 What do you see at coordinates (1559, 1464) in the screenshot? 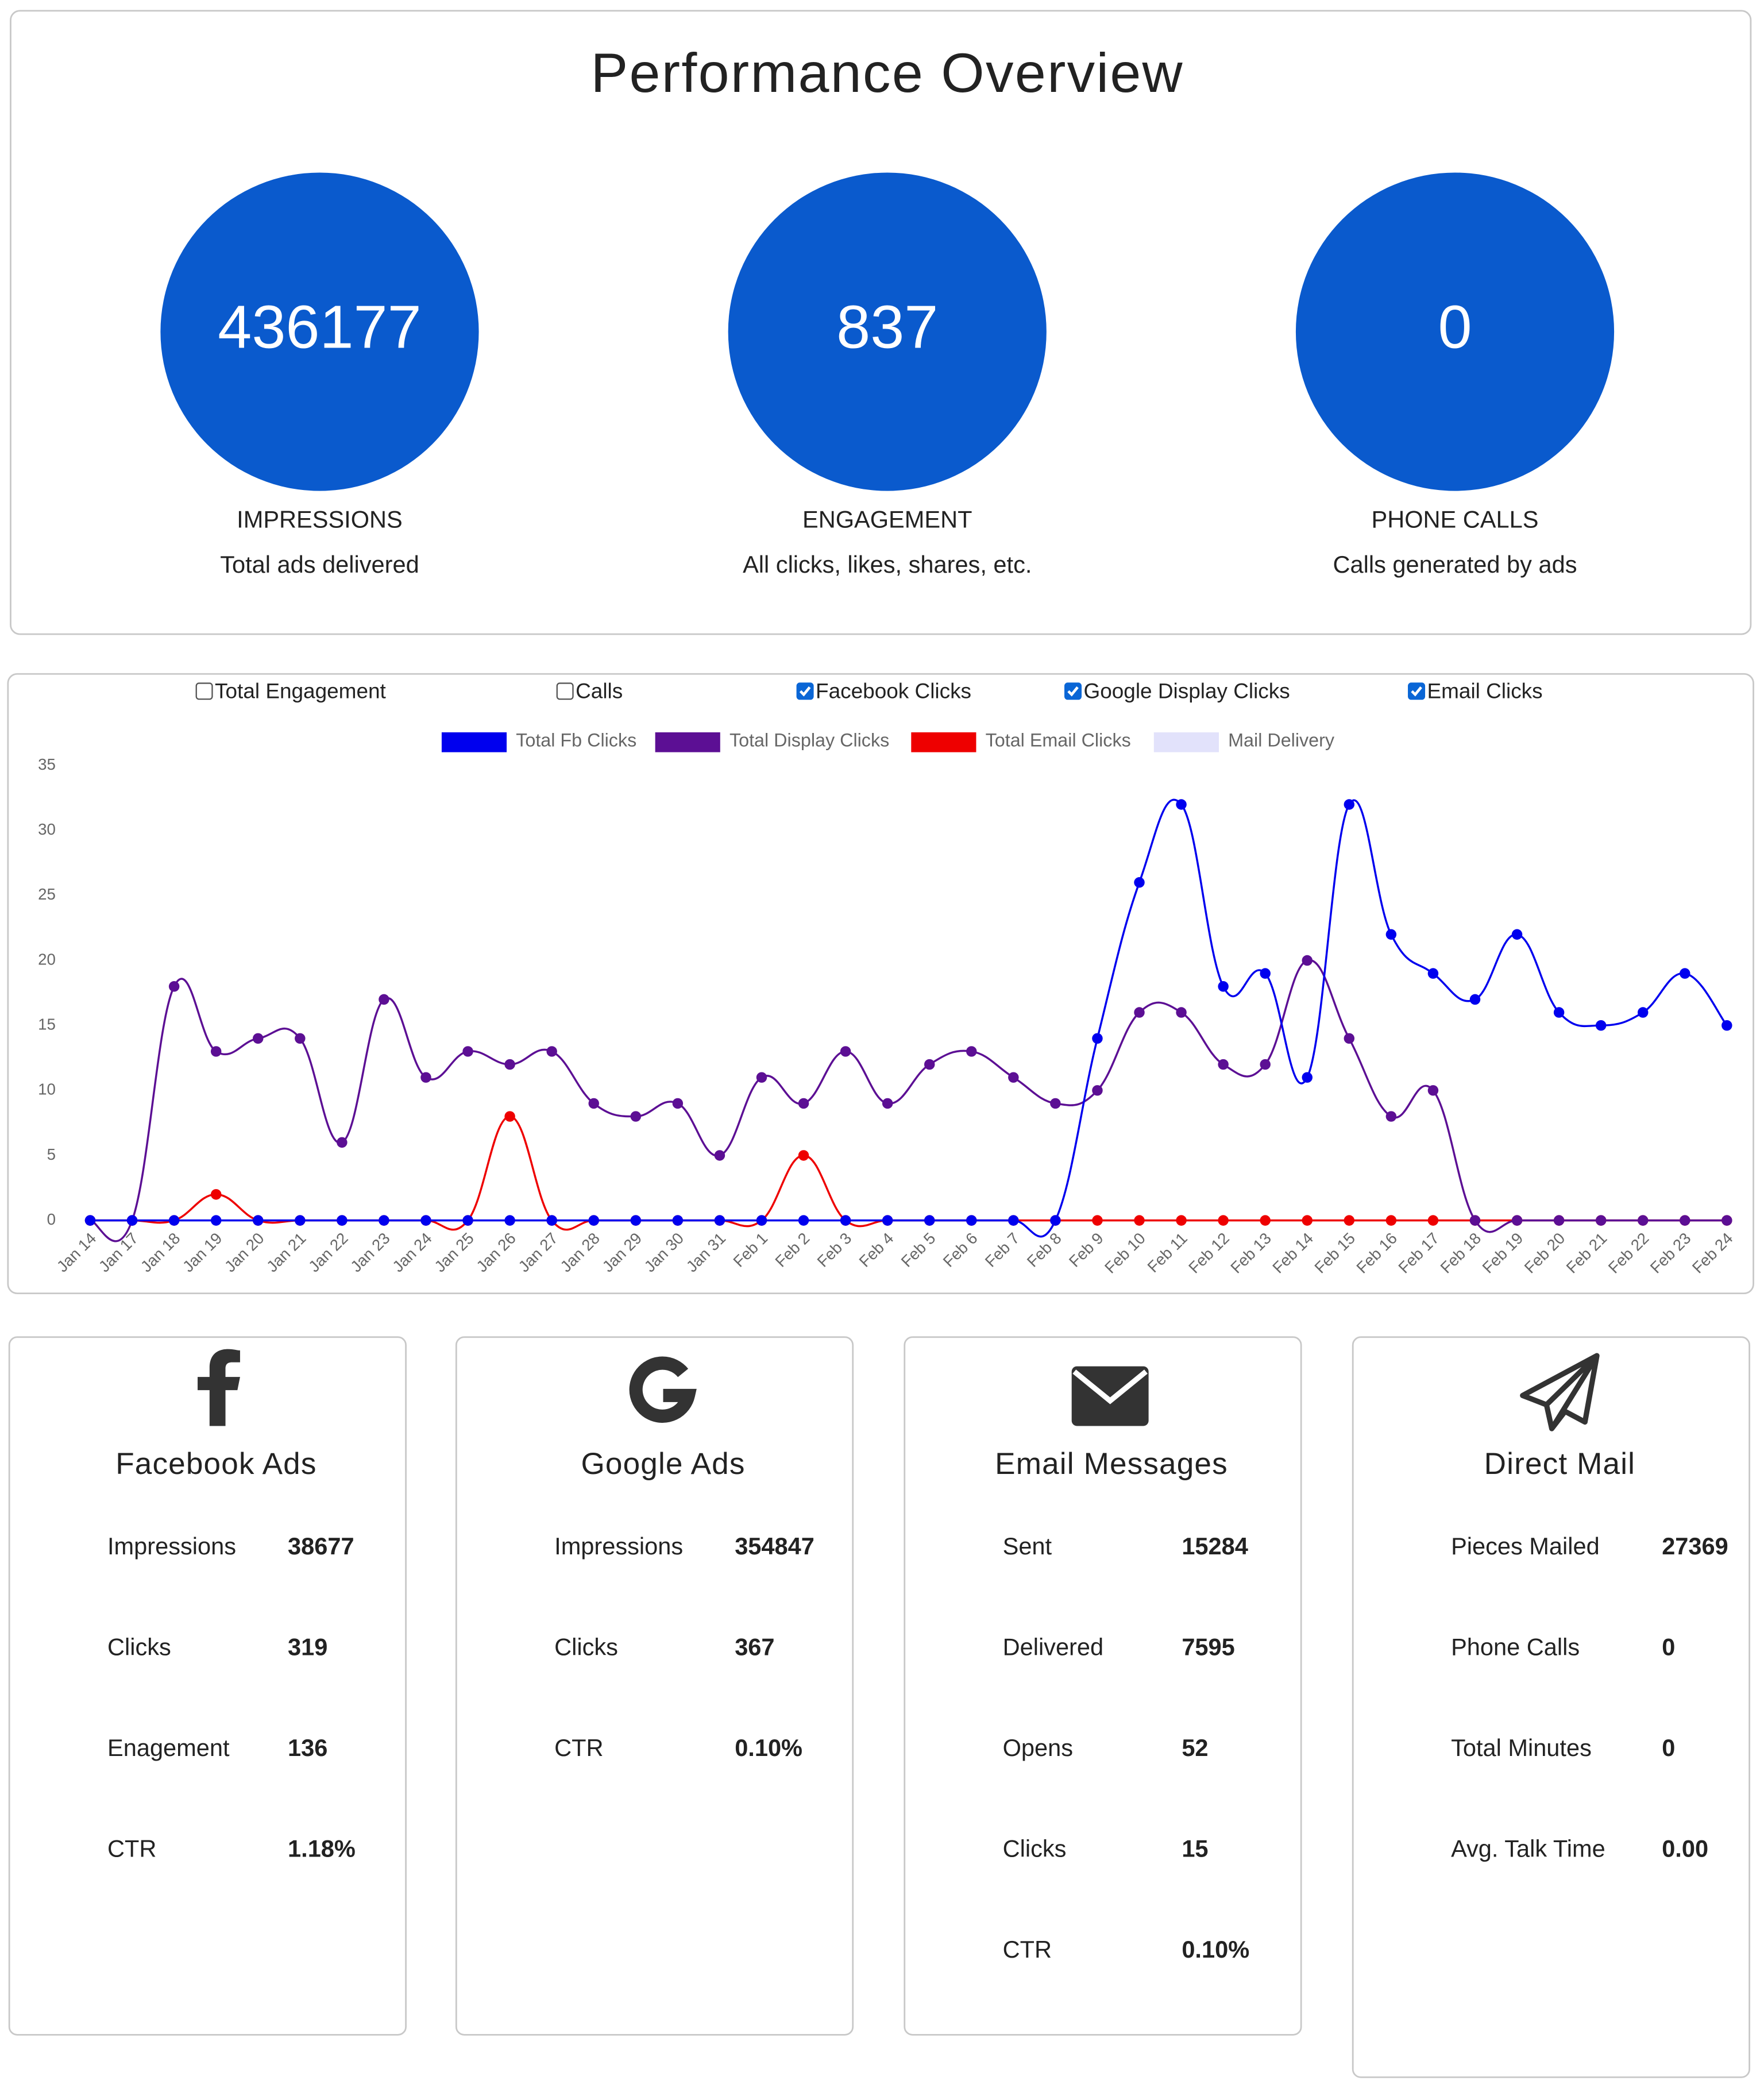
I see `card-title: Direct Mail` at bounding box center [1559, 1464].